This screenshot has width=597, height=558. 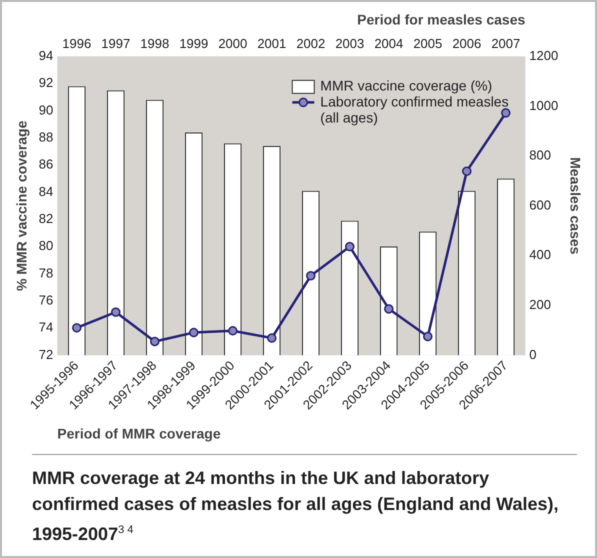 I want to click on x2-tick-label: 1997, so click(x=115, y=44).